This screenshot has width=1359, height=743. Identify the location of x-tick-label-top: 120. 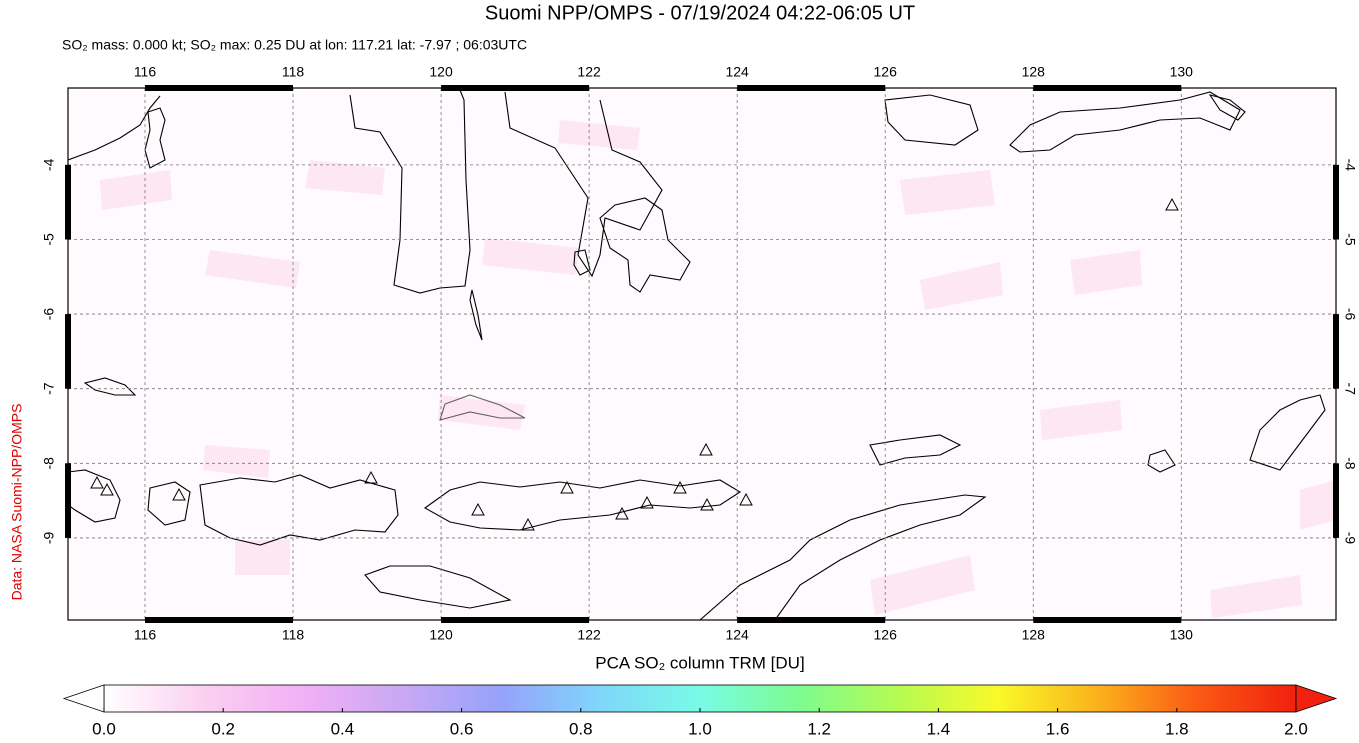
(441, 72).